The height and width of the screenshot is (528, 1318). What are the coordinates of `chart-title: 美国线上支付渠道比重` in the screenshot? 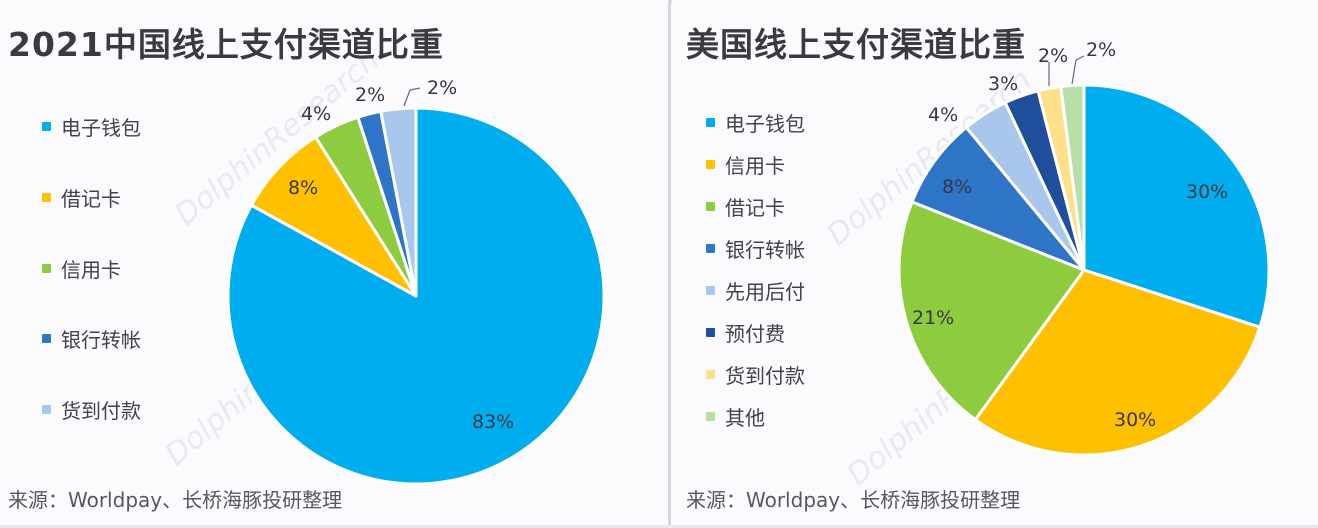 It's located at (856, 44).